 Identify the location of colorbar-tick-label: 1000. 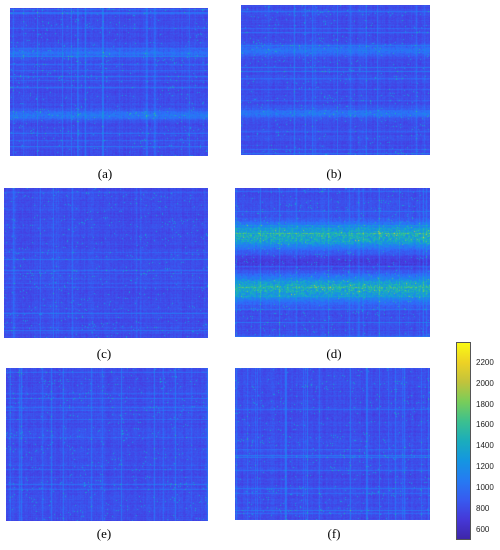
(485, 487).